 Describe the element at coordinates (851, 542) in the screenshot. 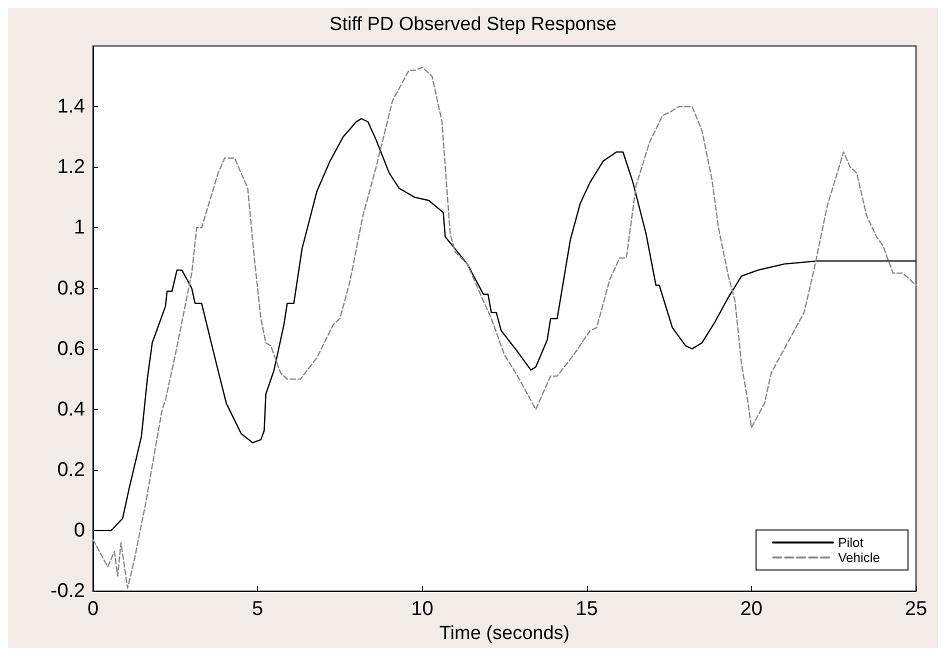

I see `legend-label: Pilot` at that location.